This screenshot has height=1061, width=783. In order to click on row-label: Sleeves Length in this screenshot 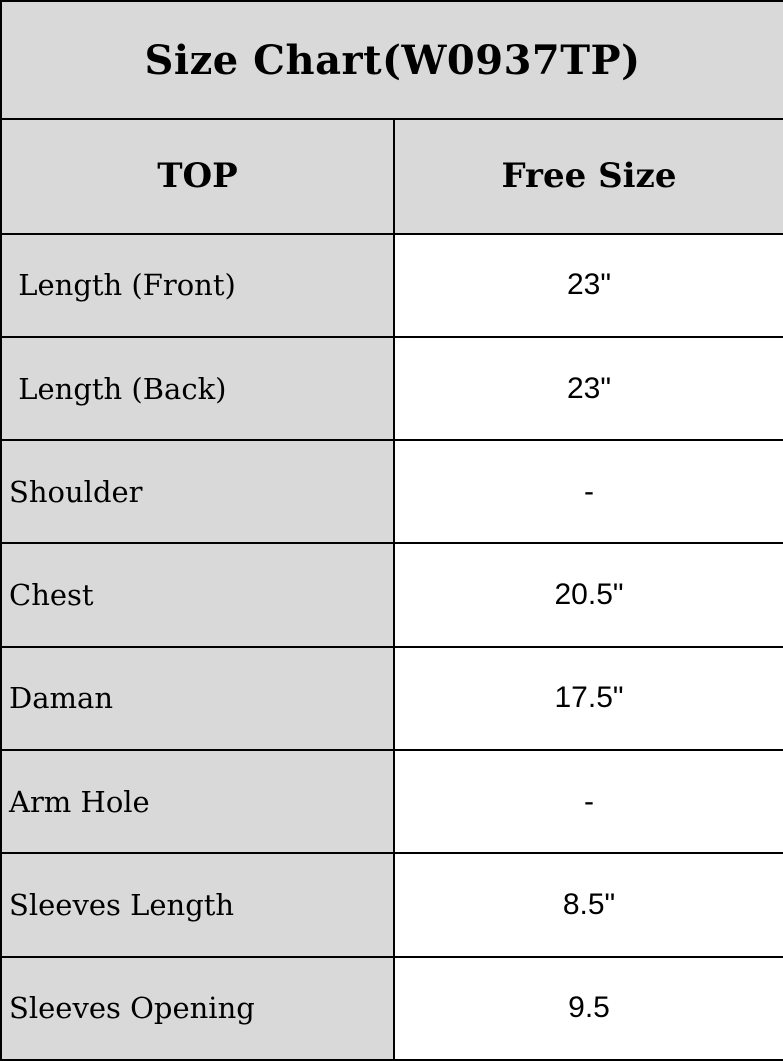, I will do `click(197, 905)`.